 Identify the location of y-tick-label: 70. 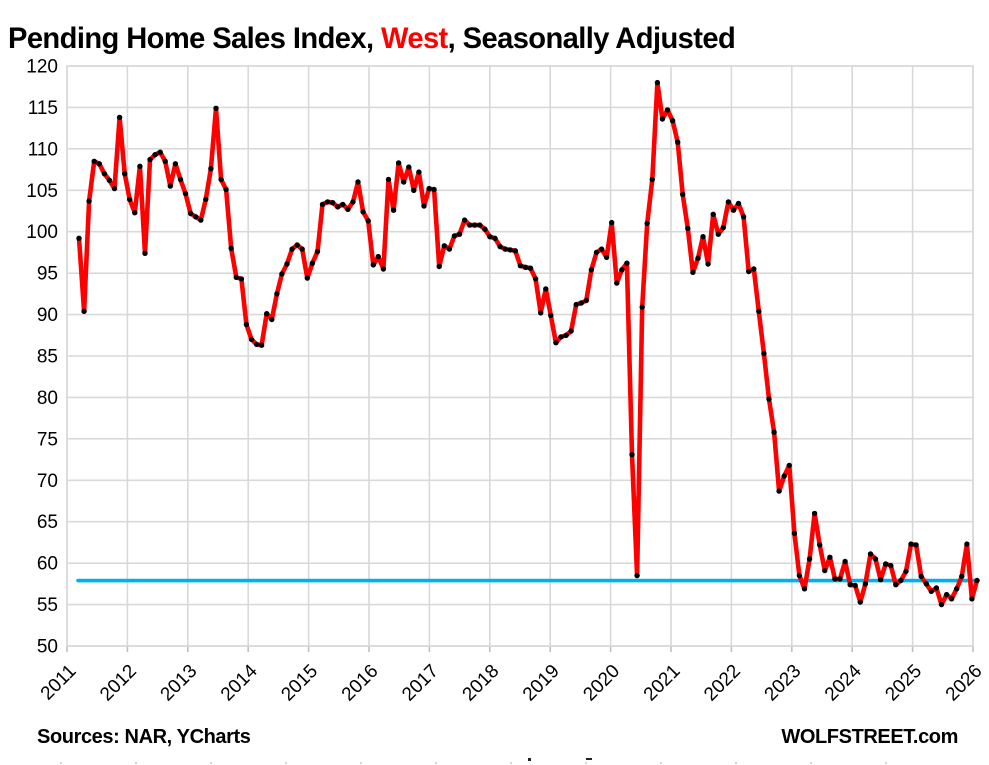
(47, 481).